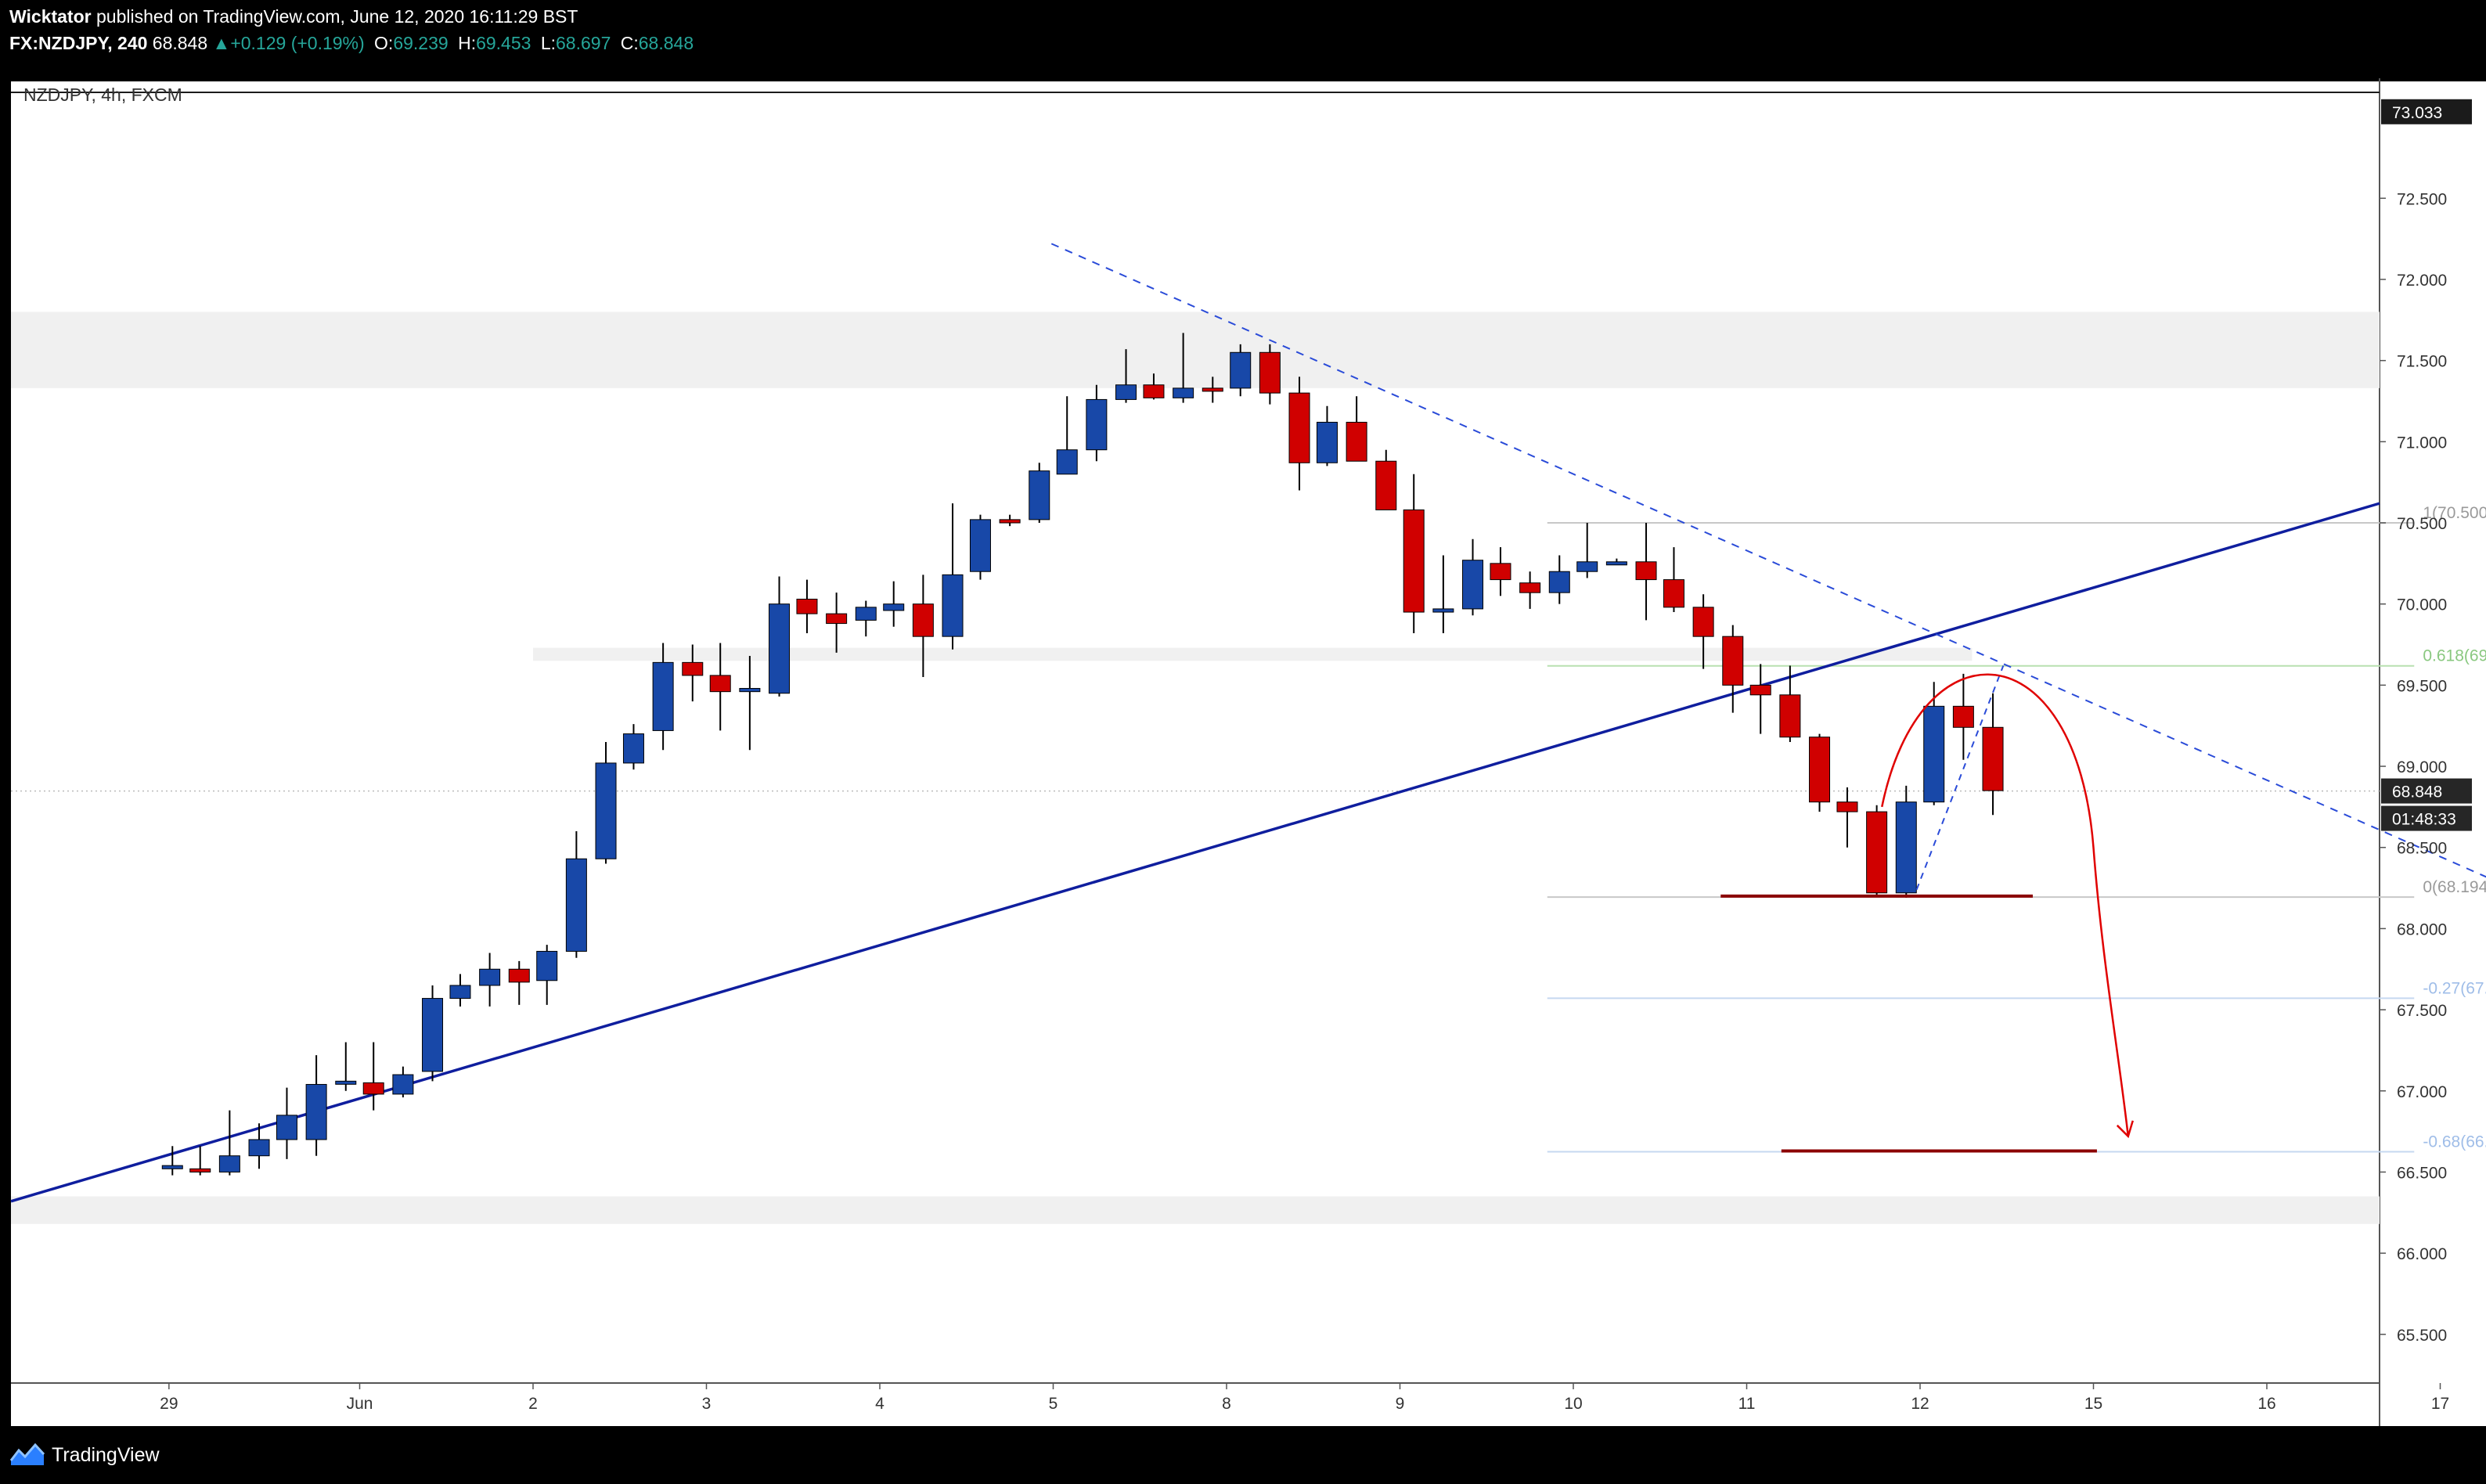  What do you see at coordinates (707, 1404) in the screenshot?
I see `time-tick-label: 3` at bounding box center [707, 1404].